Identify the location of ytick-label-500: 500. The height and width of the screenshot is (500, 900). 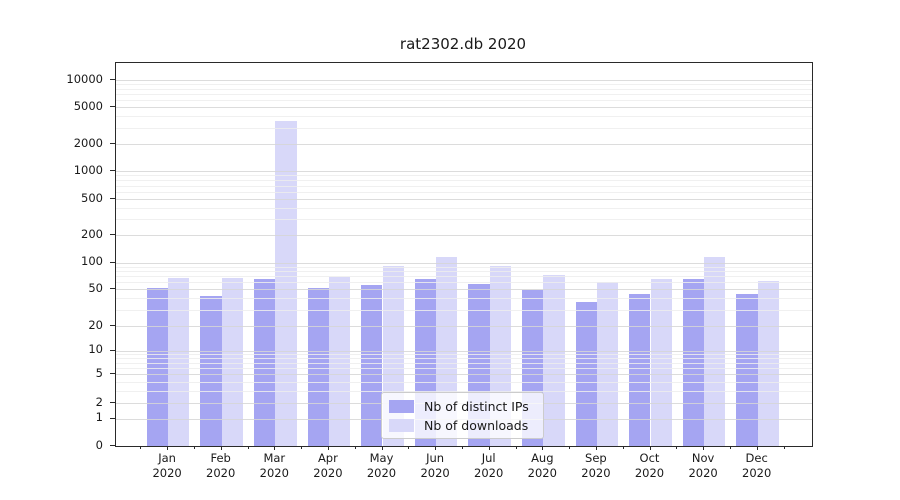
(92, 197).